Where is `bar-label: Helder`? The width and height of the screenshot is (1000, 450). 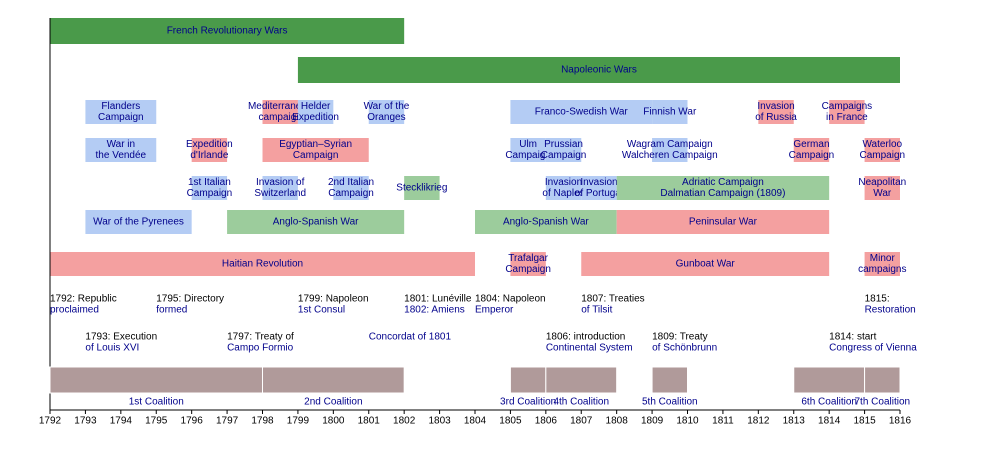 bar-label: Helder is located at coordinates (316, 106).